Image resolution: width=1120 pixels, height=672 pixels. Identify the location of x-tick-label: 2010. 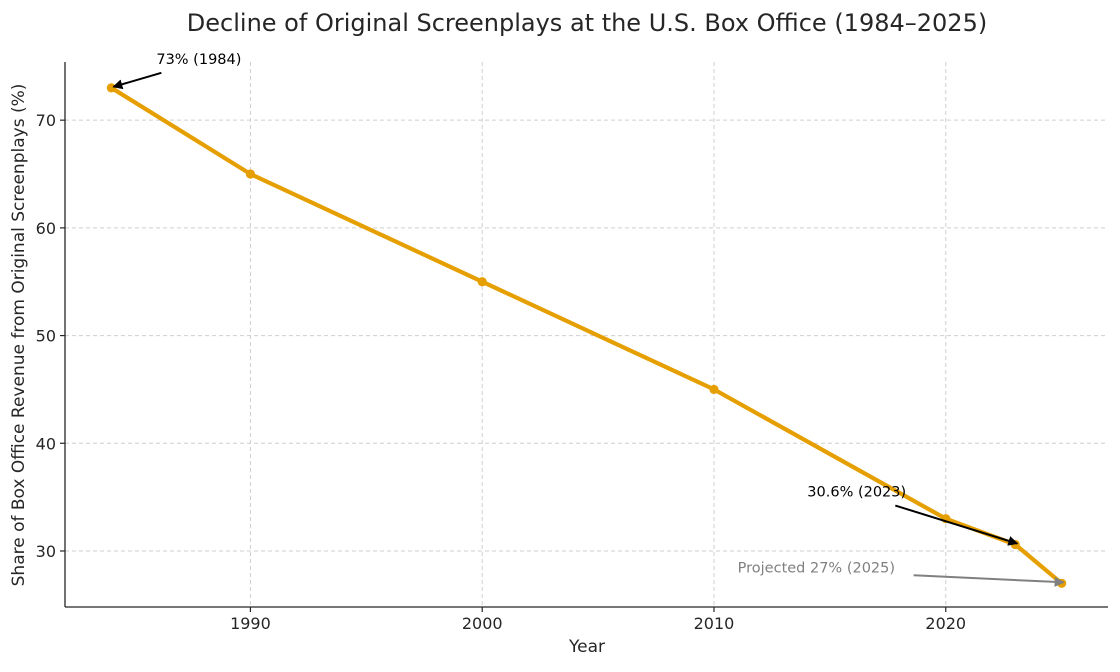
(714, 623).